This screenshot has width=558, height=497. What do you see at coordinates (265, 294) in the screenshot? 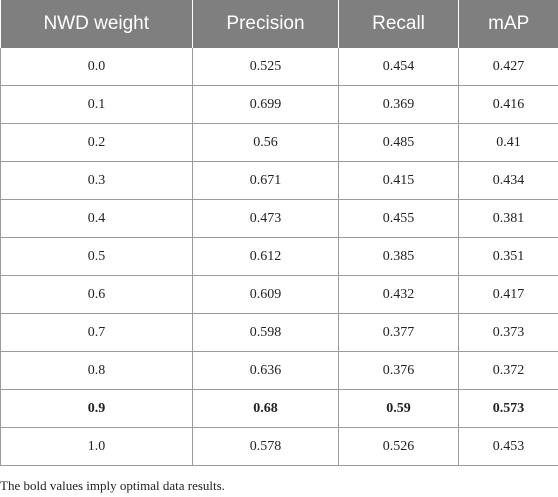
I see `precision-cell: 0.609` at bounding box center [265, 294].